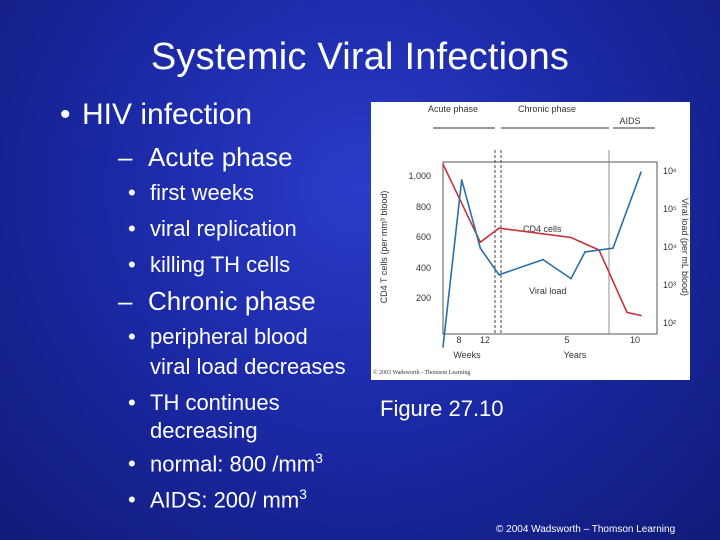 This screenshot has width=720, height=540. What do you see at coordinates (419, 176) in the screenshot?
I see `left-tick: 1,000` at bounding box center [419, 176].